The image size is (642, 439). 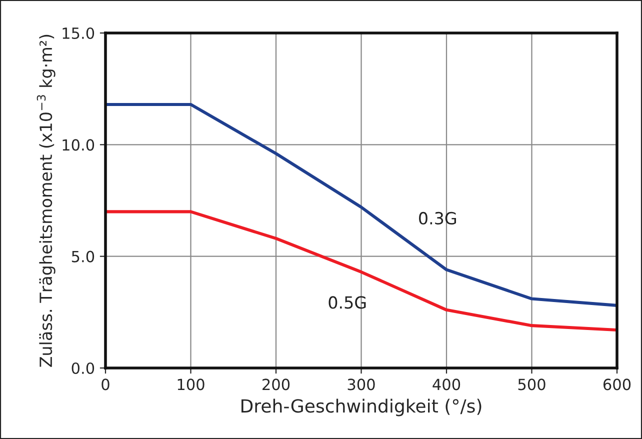 I want to click on x-tick-label: 400, so click(x=446, y=384).